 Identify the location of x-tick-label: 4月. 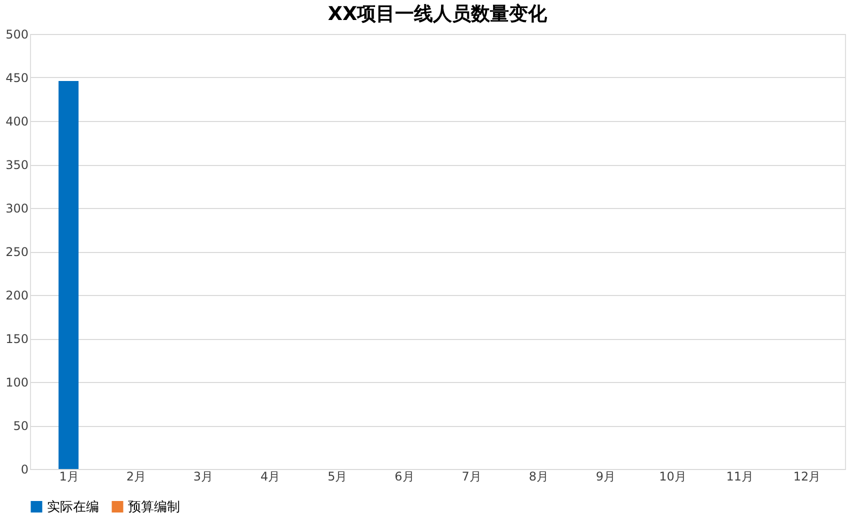
(270, 477).